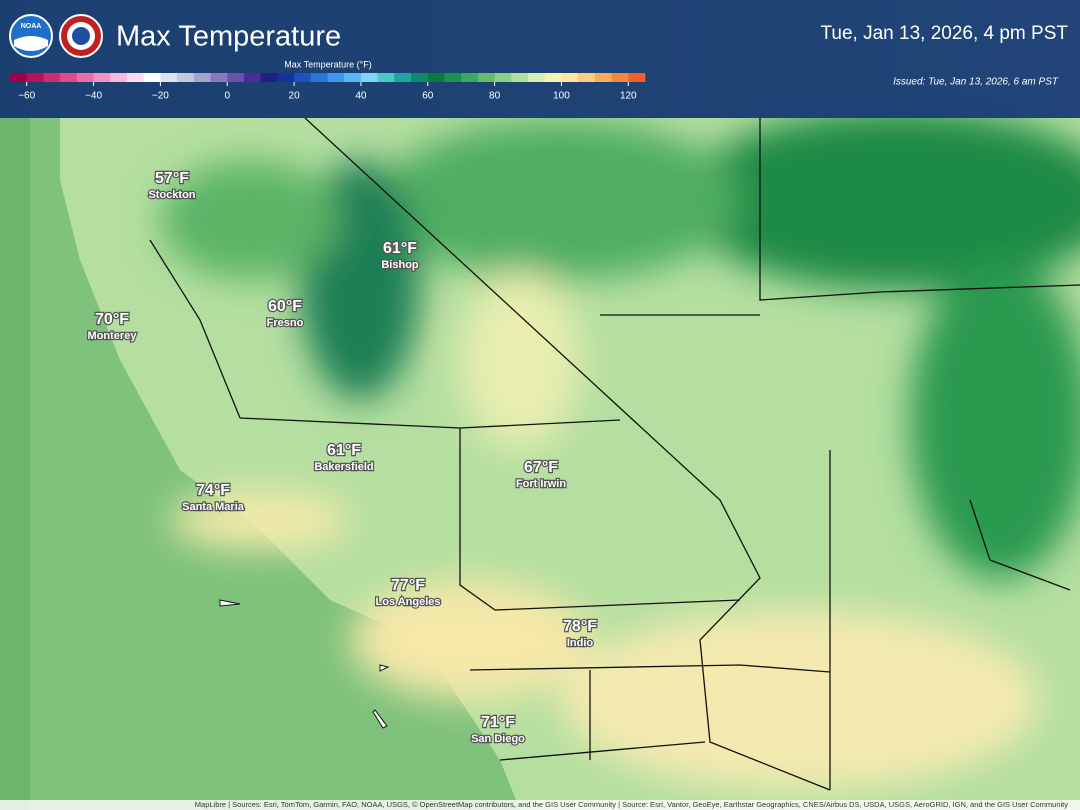 The image size is (1080, 810). I want to click on city-name: Monterey, so click(113, 336).